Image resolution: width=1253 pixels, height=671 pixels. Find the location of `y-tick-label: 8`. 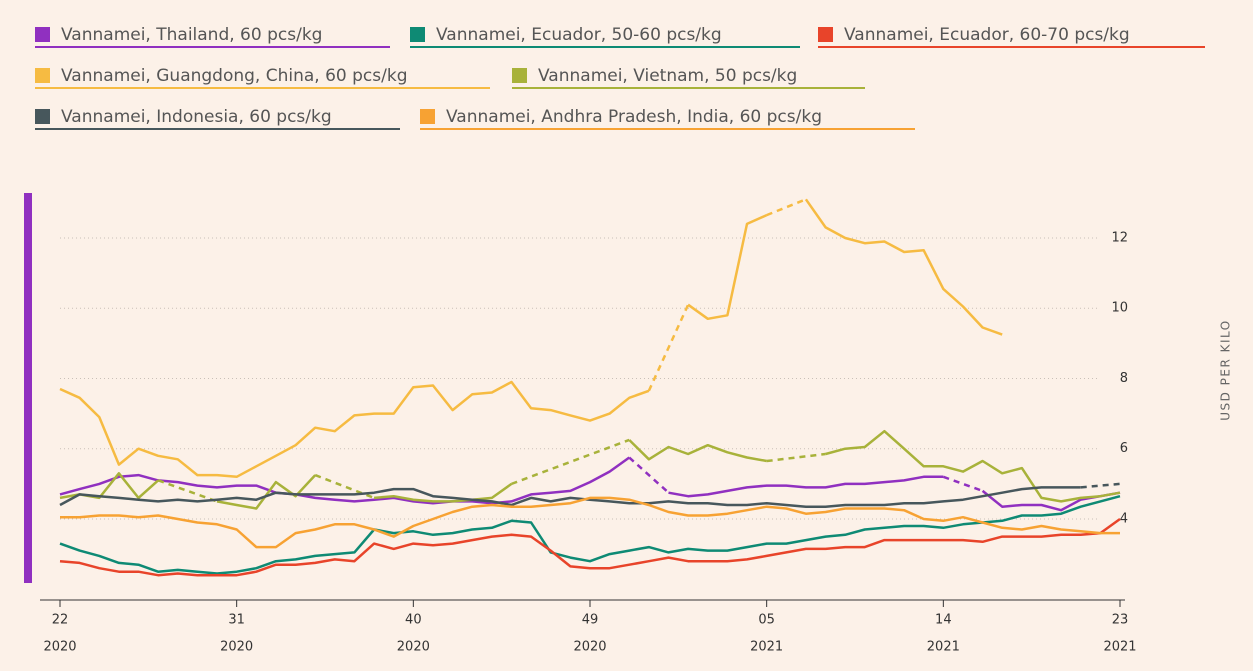

y-tick-label: 8 is located at coordinates (1124, 378).